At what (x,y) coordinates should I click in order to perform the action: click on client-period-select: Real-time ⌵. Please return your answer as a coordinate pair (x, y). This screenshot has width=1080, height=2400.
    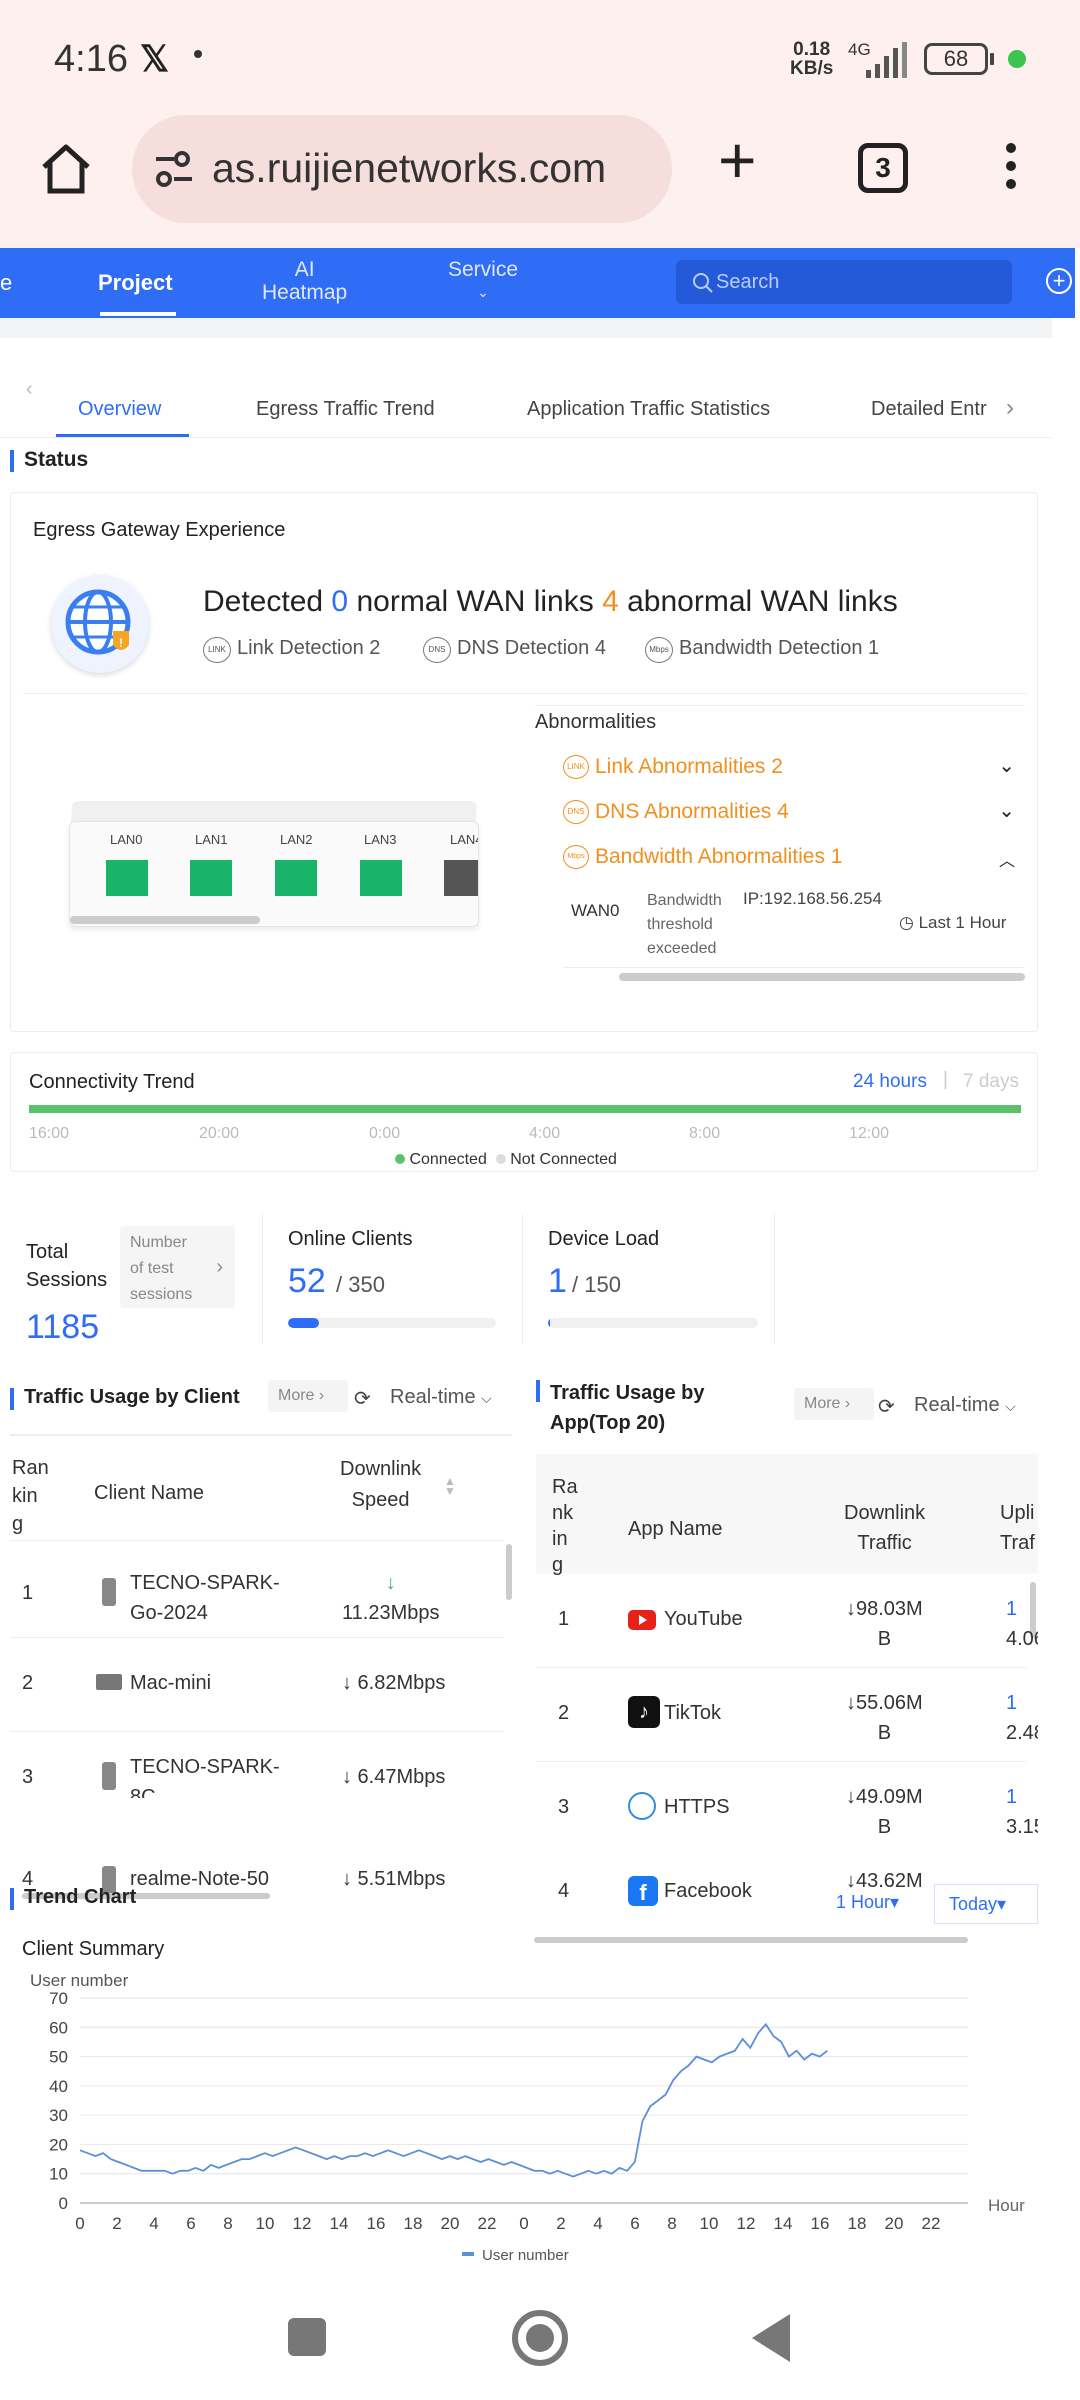
    Looking at the image, I should click on (441, 1397).